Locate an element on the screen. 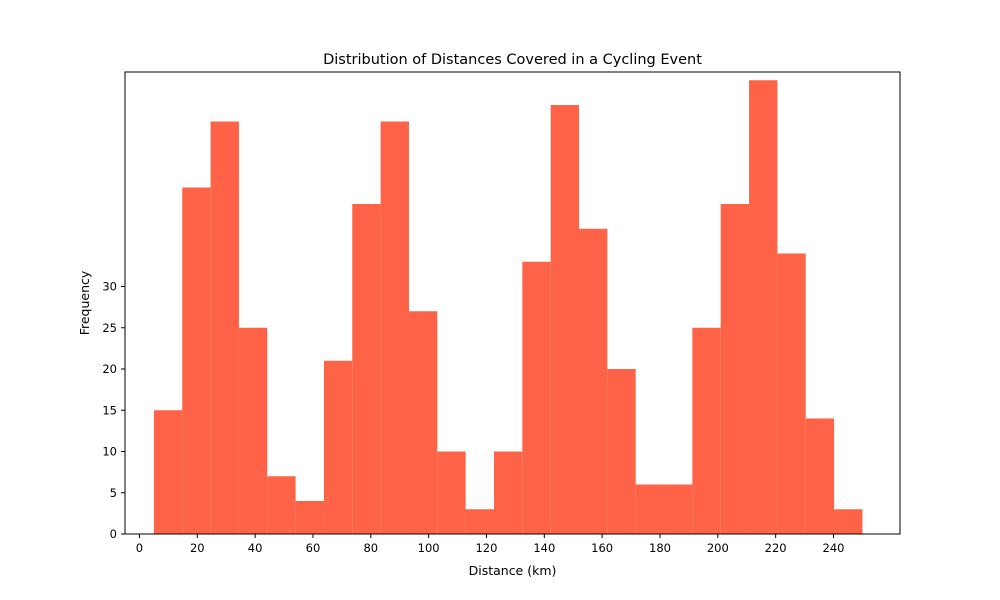 This screenshot has width=1000, height=600. x-tick-label: 60 is located at coordinates (313, 548).